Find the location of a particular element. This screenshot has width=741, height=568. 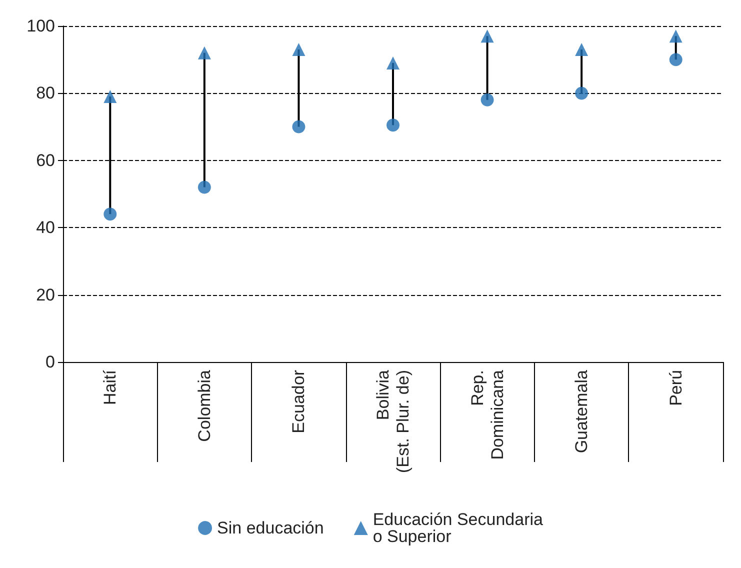

y-tick-label: 0 is located at coordinates (50, 362).